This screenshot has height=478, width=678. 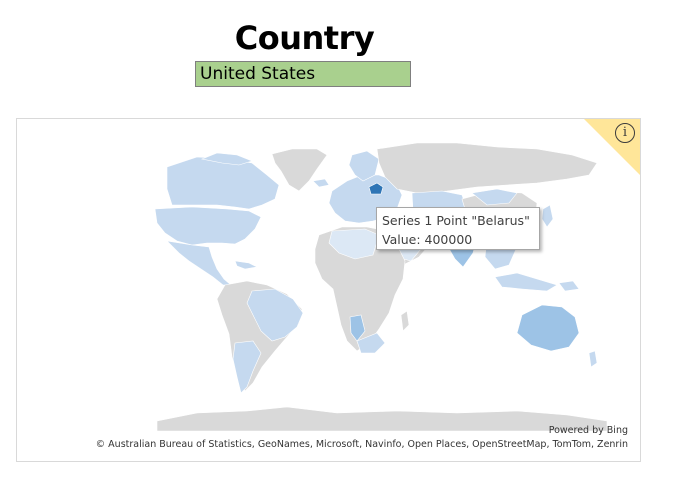 What do you see at coordinates (382, 419) in the screenshot?
I see `region-antarctica` at bounding box center [382, 419].